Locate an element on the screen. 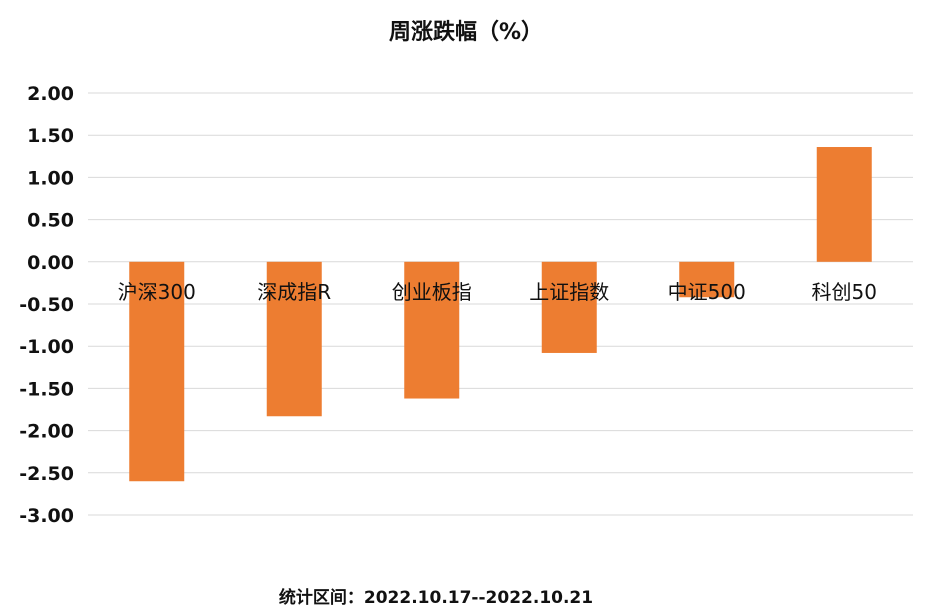 The width and height of the screenshot is (932, 615). category-label: 创业板指 is located at coordinates (432, 292).